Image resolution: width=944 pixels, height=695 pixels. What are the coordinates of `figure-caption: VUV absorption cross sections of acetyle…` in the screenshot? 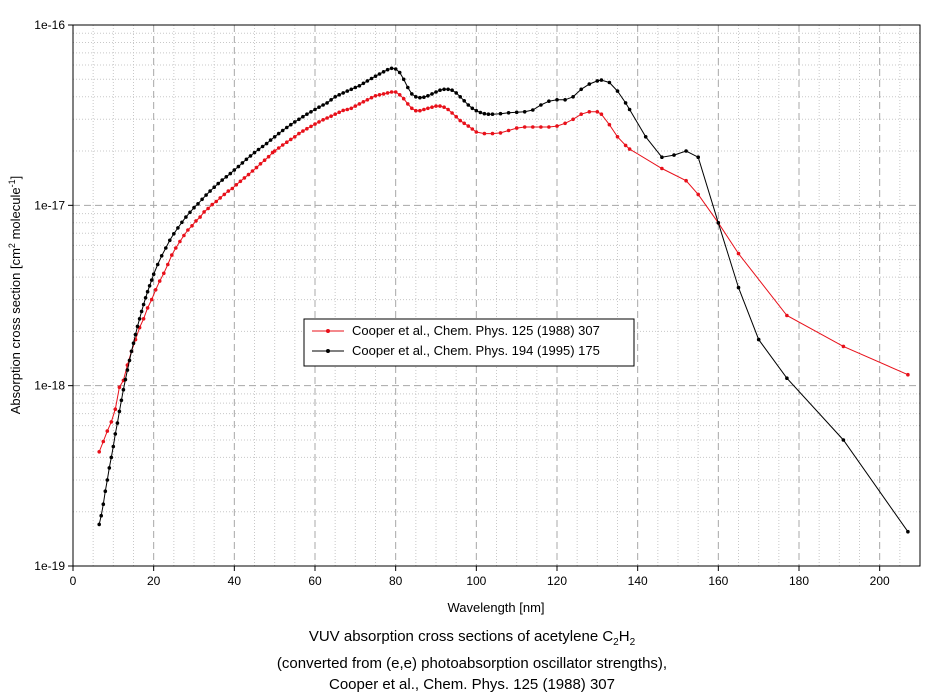 It's located at (472, 660).